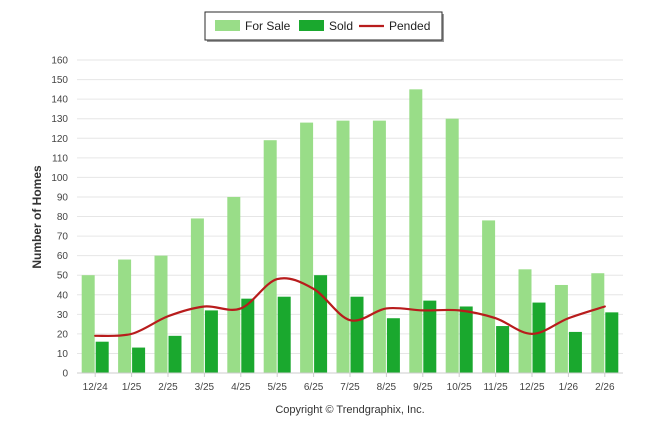  What do you see at coordinates (387, 387) in the screenshot?
I see `x-tick-label: 8/25` at bounding box center [387, 387].